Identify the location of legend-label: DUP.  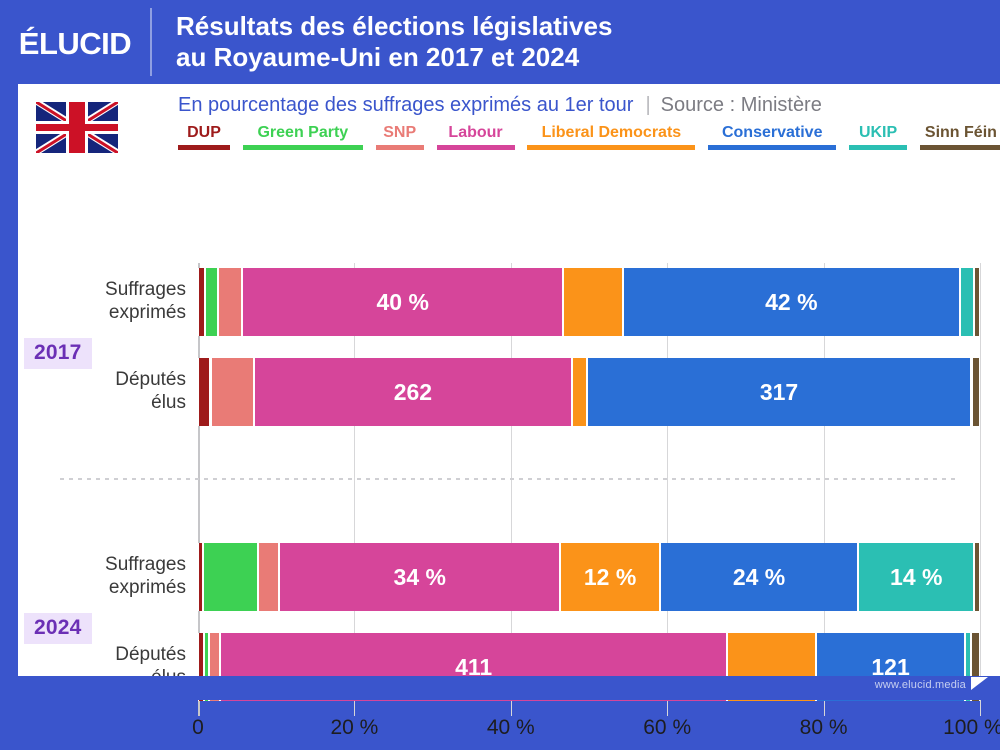
(204, 132).